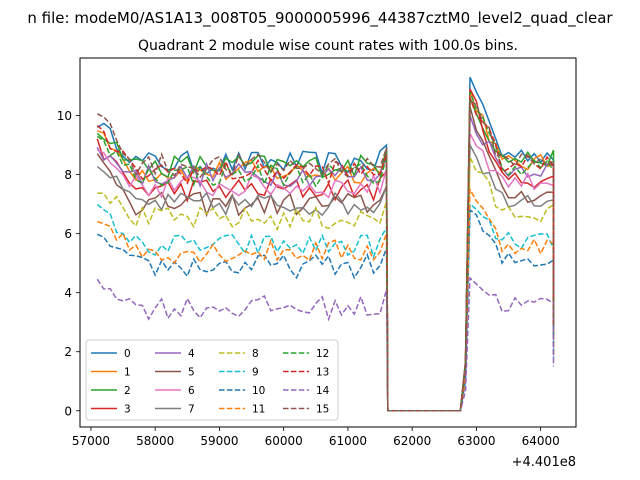 Image resolution: width=640 pixels, height=480 pixels. What do you see at coordinates (68, 411) in the screenshot?
I see `y-tick-label: 0` at bounding box center [68, 411].